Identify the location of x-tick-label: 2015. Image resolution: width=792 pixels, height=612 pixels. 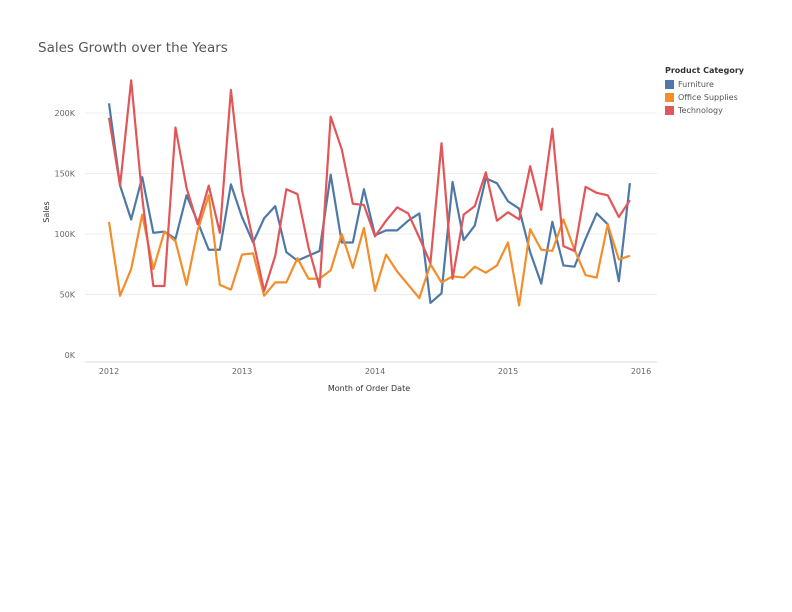
(508, 371).